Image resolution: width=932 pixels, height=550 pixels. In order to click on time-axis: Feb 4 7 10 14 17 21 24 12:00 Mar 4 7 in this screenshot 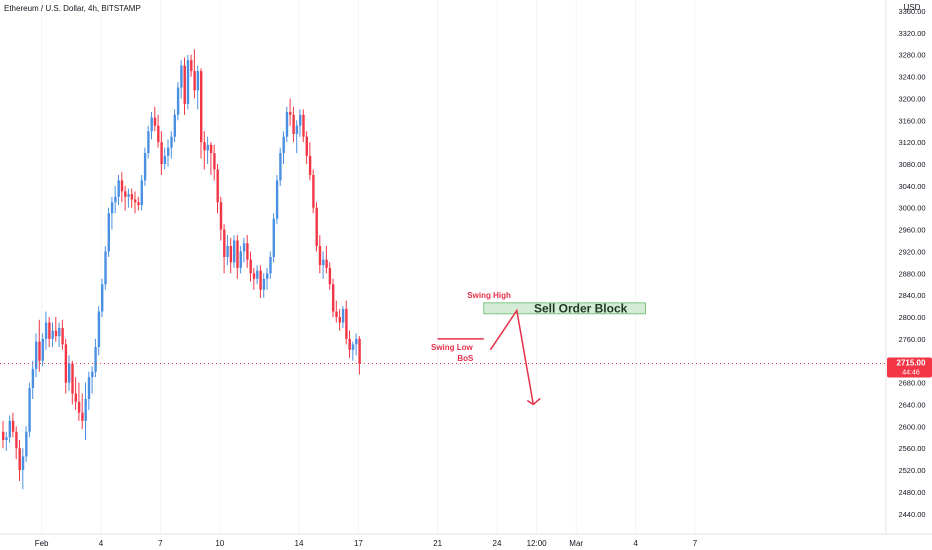, I will do `click(466, 540)`.